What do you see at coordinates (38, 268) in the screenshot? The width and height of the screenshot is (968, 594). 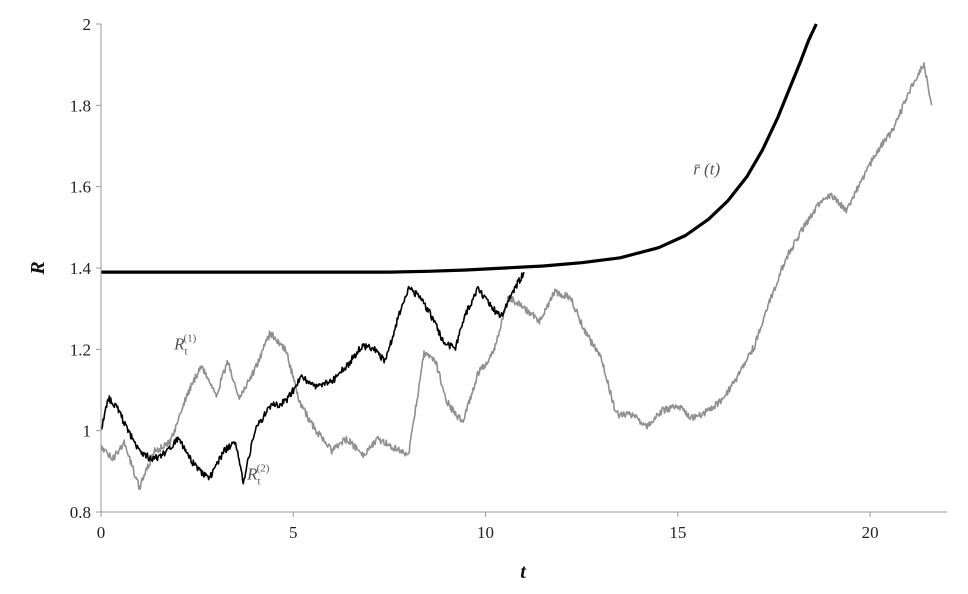 I see `y-axis-label: R` at bounding box center [38, 268].